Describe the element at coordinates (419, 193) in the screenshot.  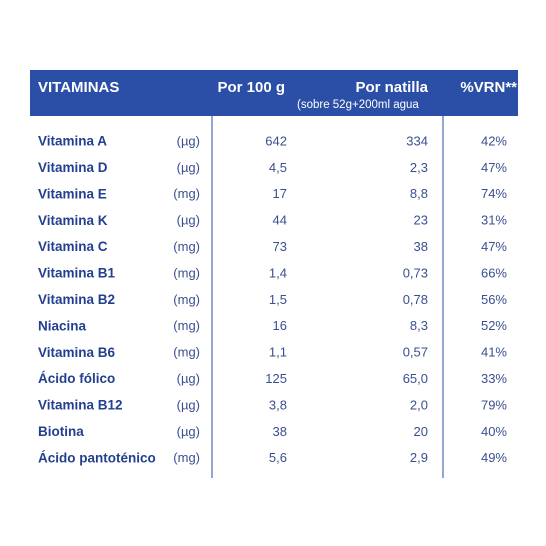
I see `per-serving: 8,8` at that location.